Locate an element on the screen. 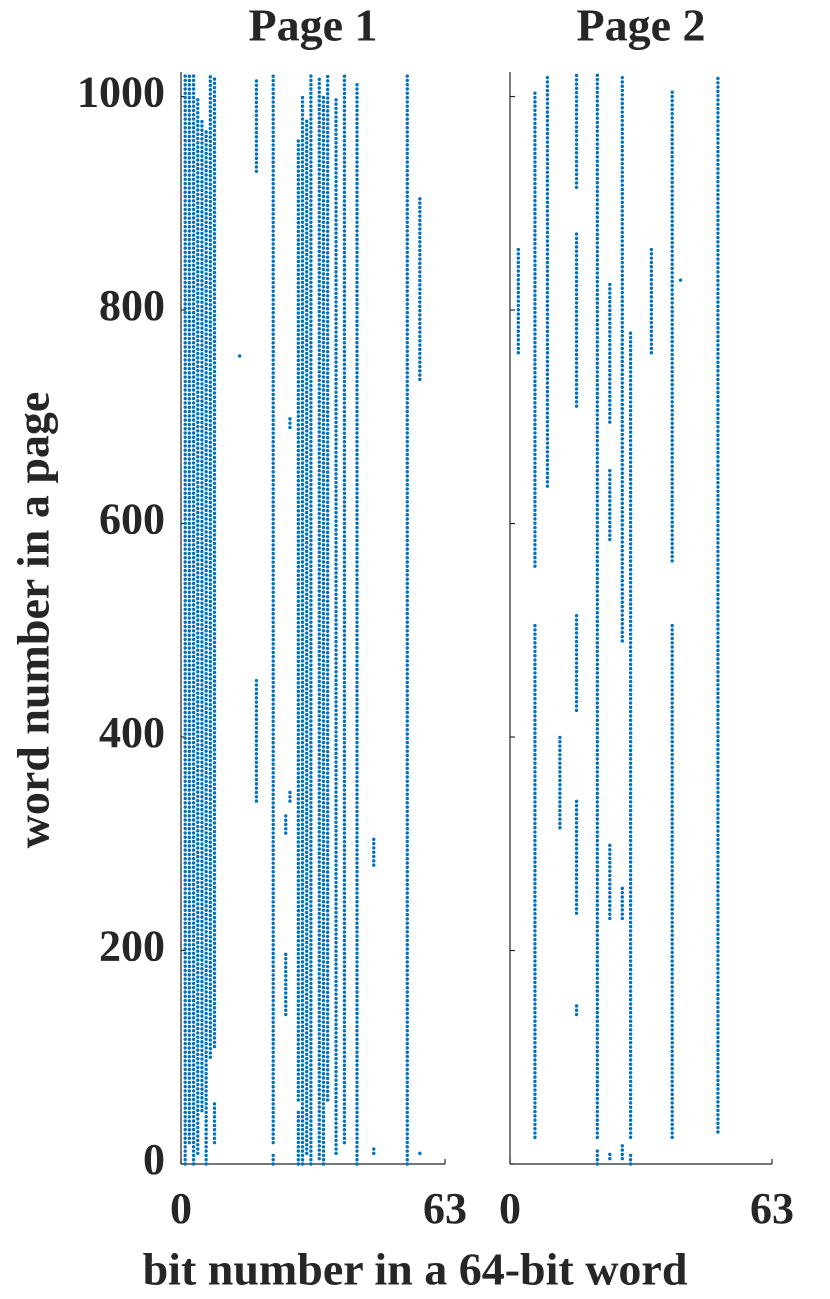 The width and height of the screenshot is (830, 1299). y-tick-label: 1000 is located at coordinates (121, 92).